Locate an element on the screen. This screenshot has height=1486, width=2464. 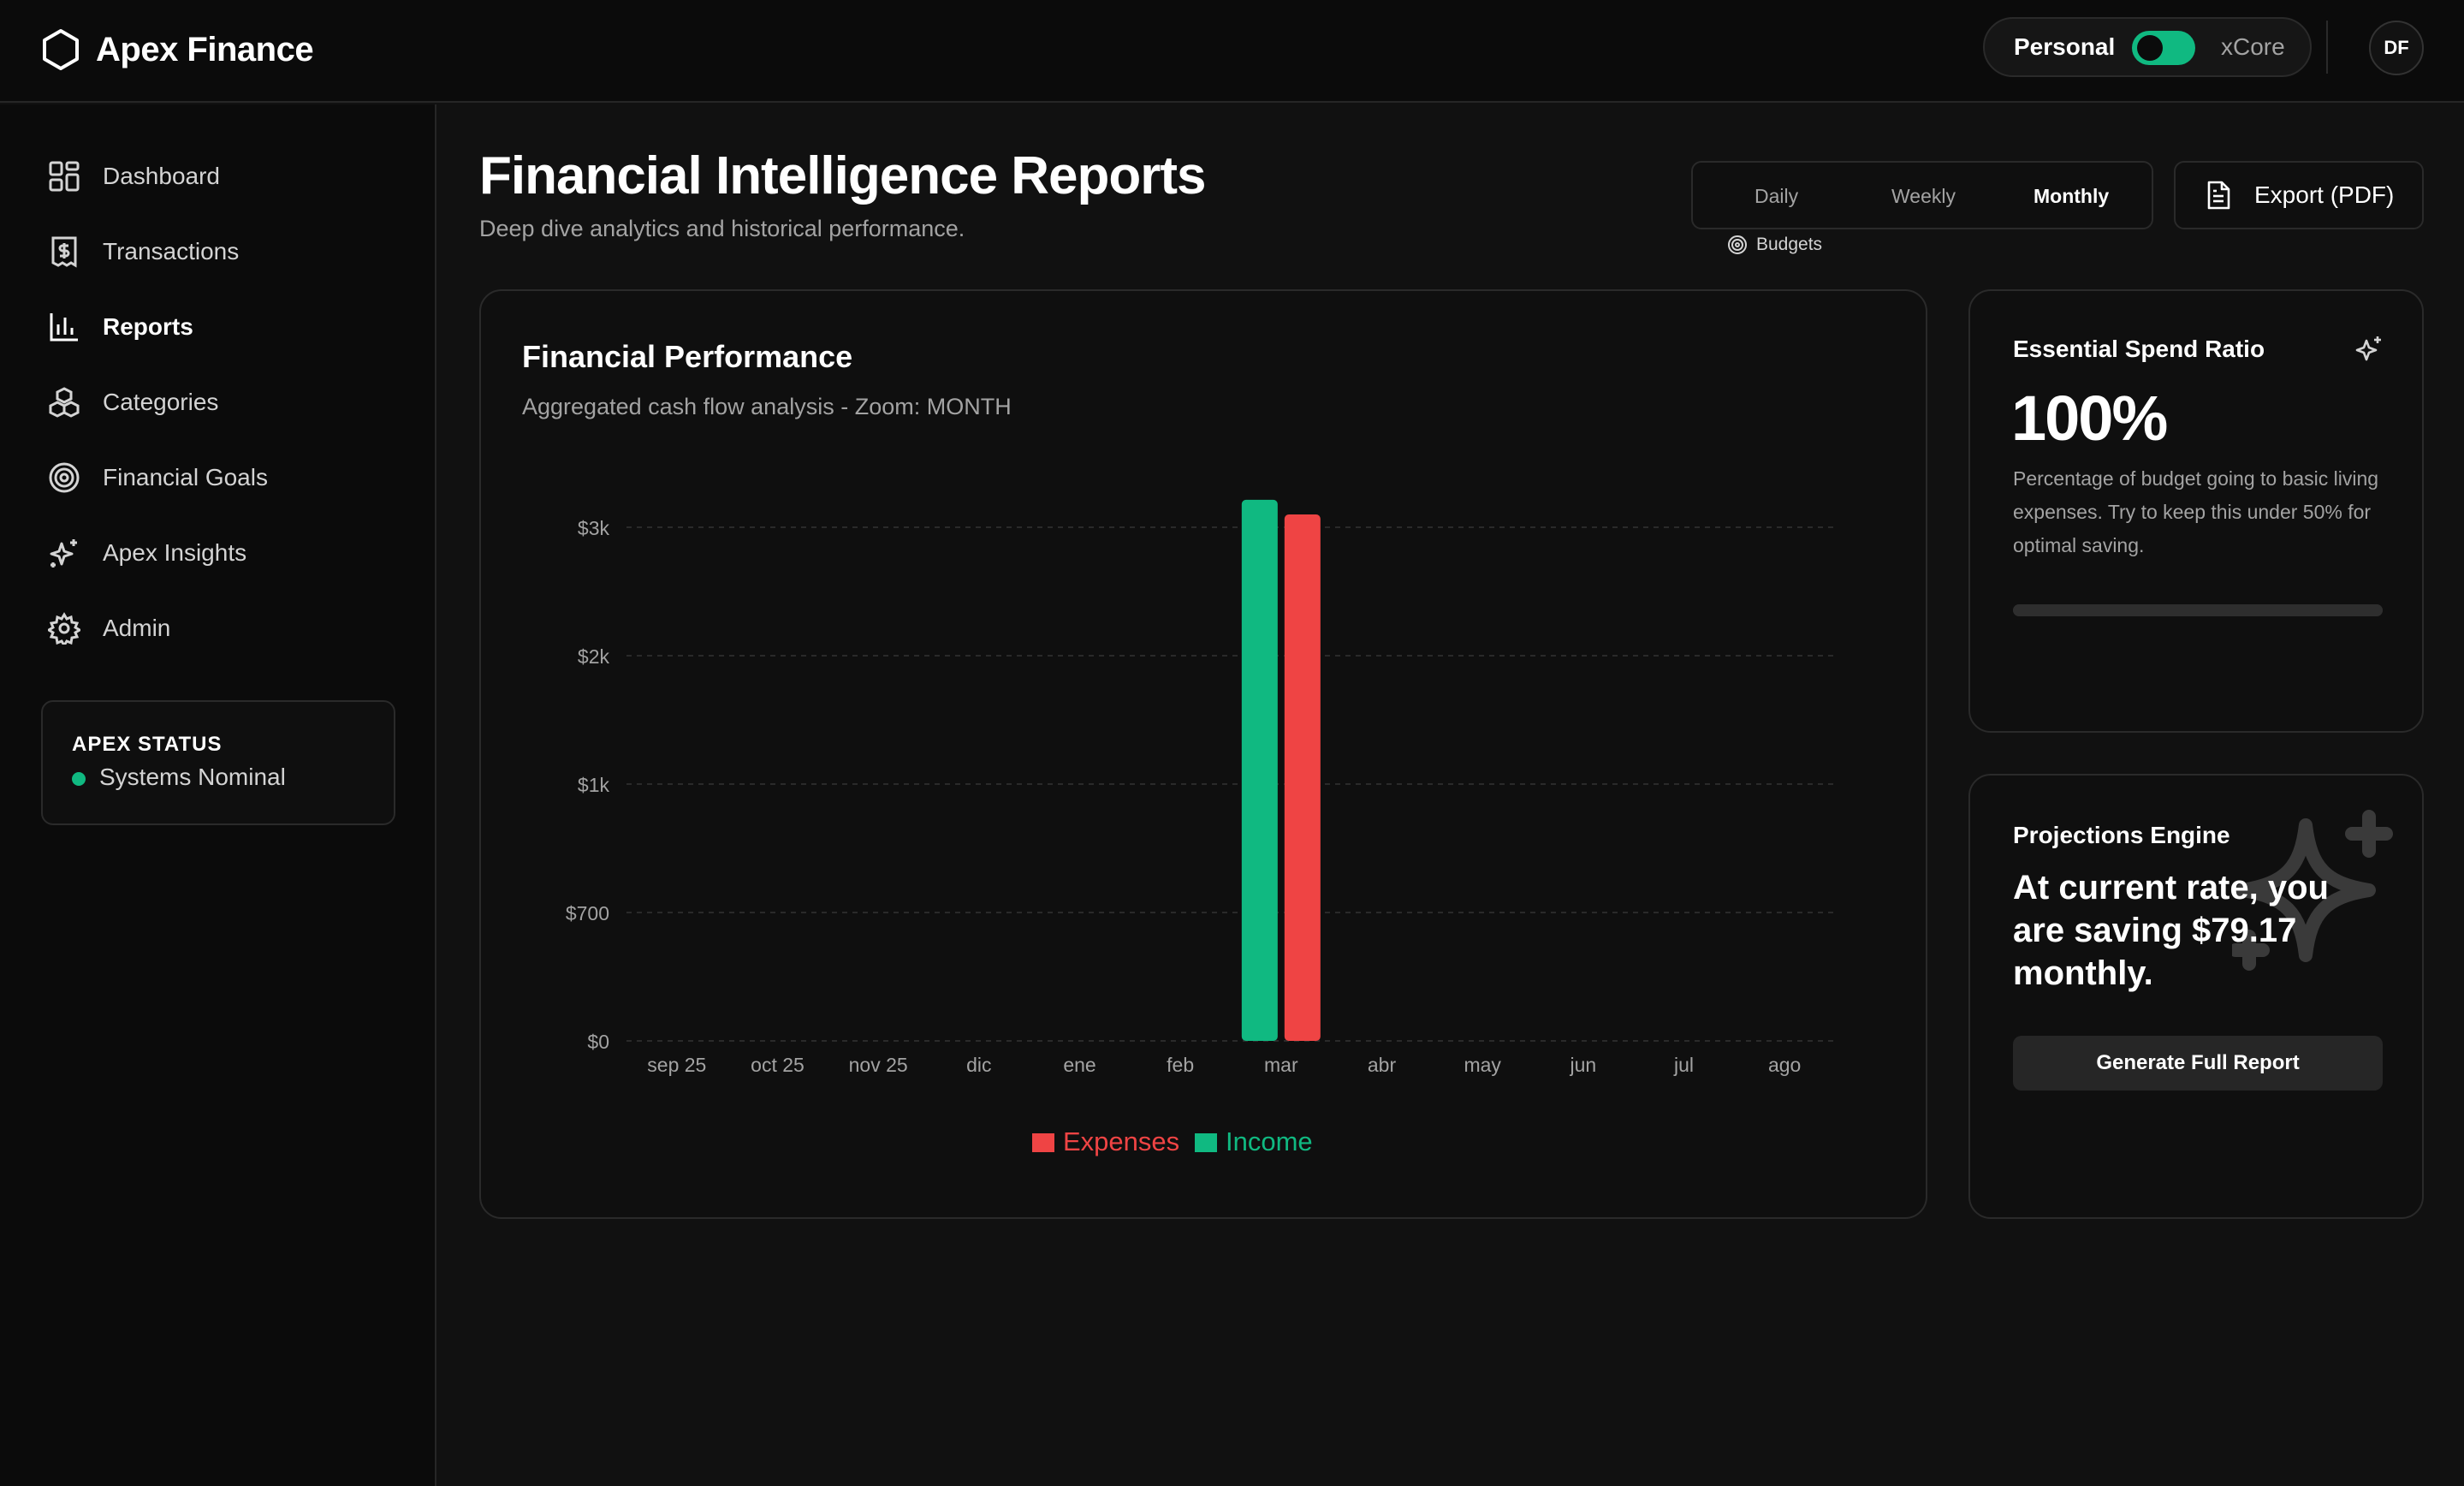
x-tick-label: nov 25 is located at coordinates (878, 1065).